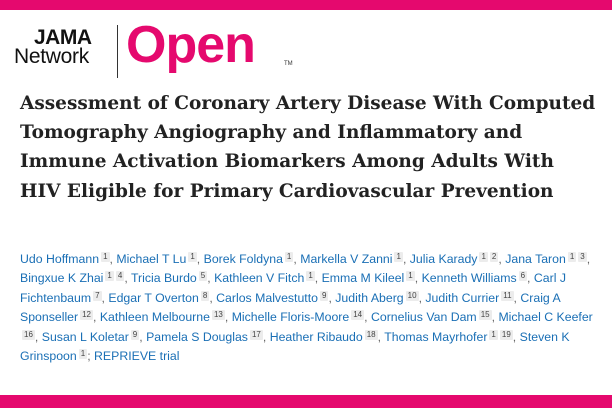 The height and width of the screenshot is (408, 612). Describe the element at coordinates (97, 295) in the screenshot. I see `affiliation-marker: 7` at that location.